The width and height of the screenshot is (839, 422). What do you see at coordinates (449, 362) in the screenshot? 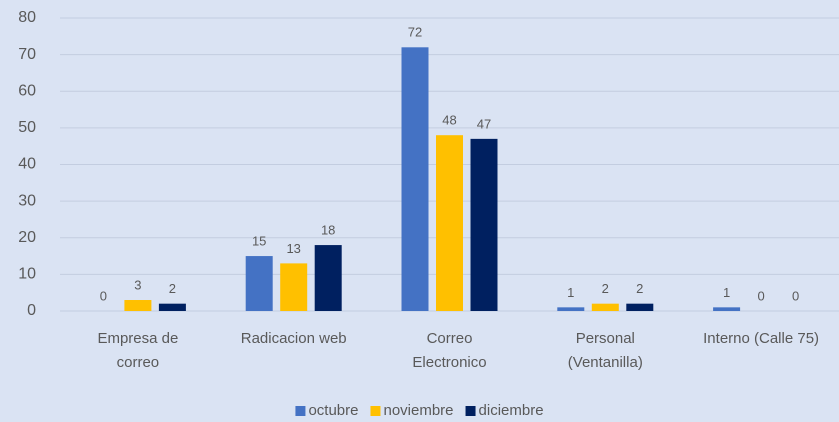
I see `x-tick-label: Electronico` at bounding box center [449, 362].